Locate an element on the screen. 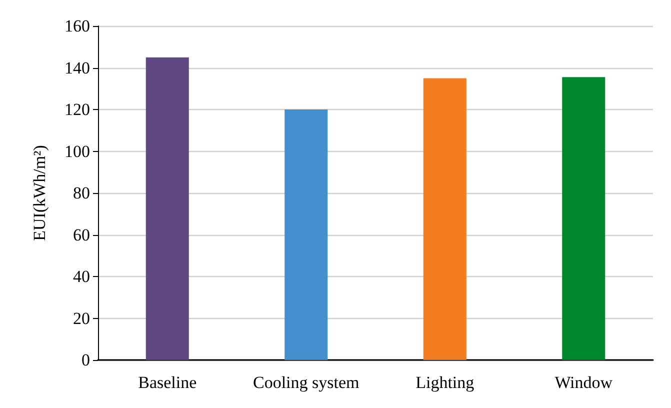  x-tick-label: Window is located at coordinates (584, 382).